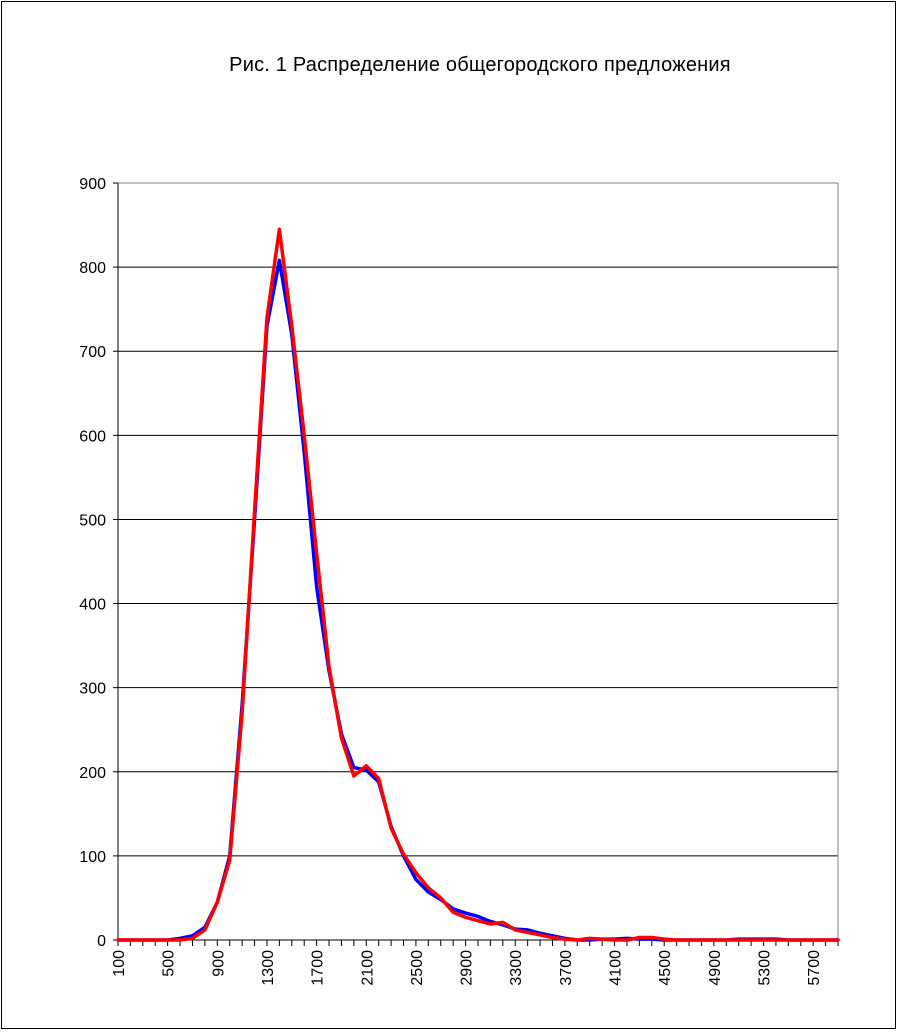 The width and height of the screenshot is (899, 1032). I want to click on x-tick-label: 5300, so click(765, 968).